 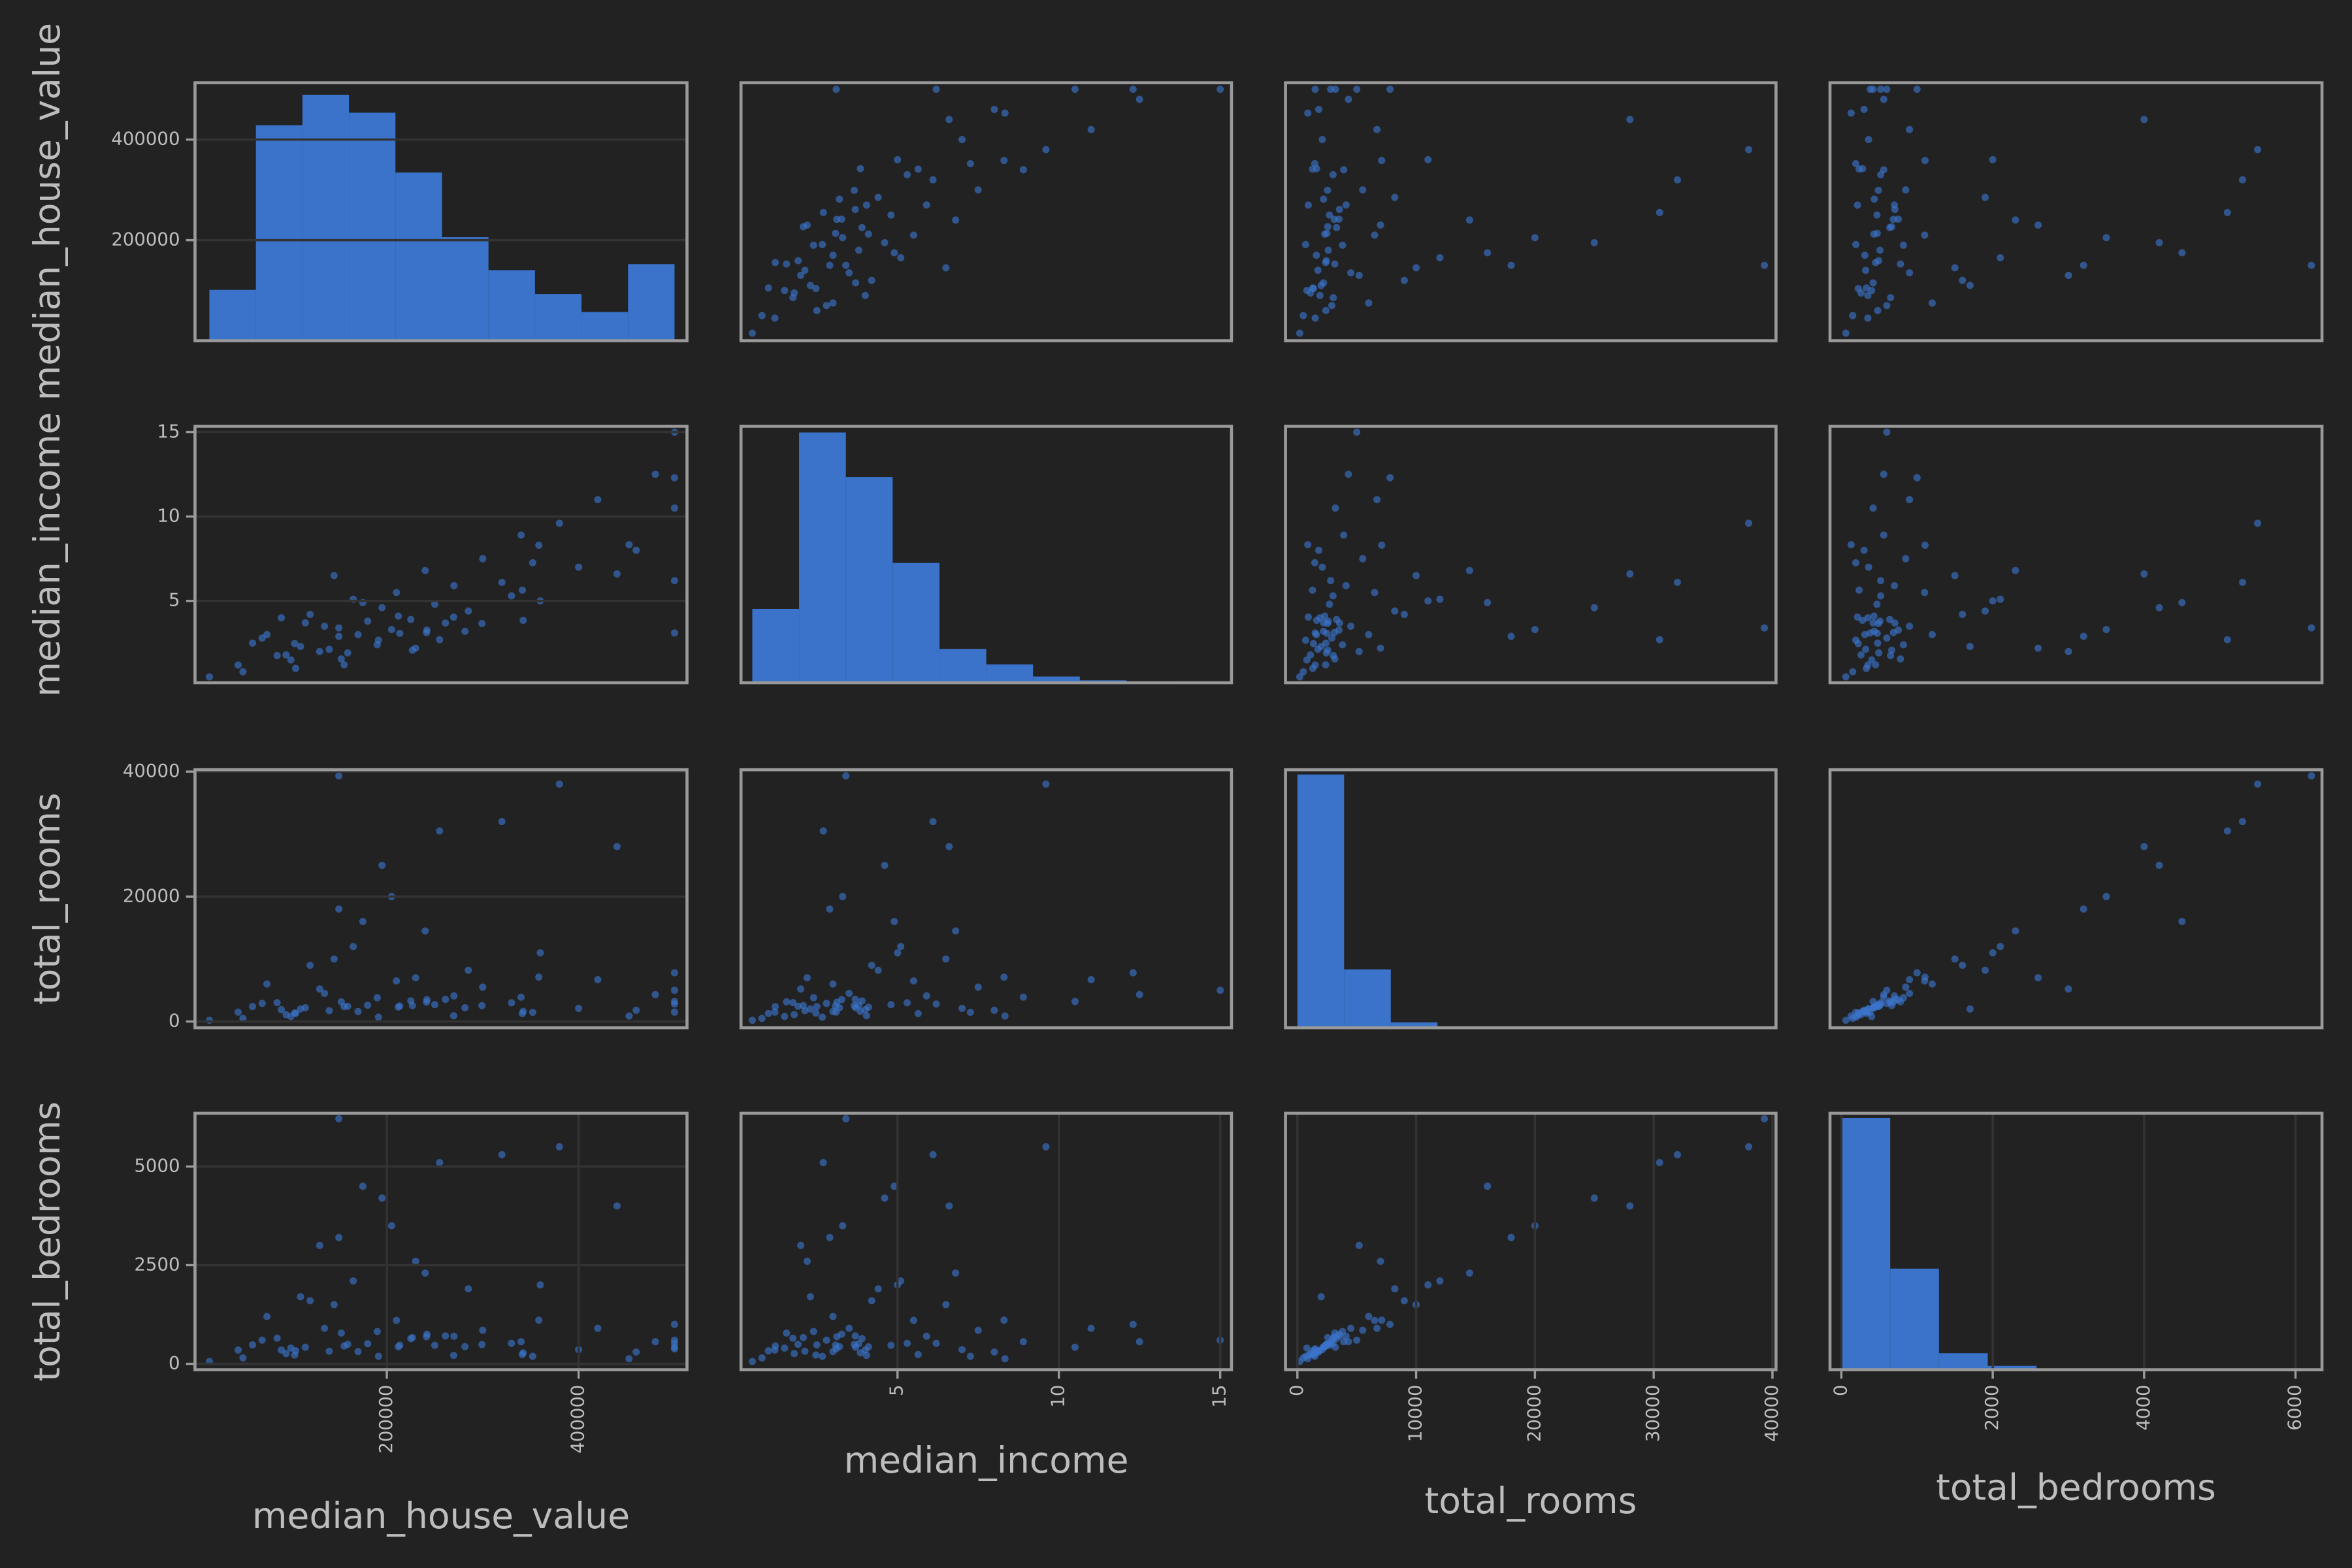 What do you see at coordinates (1771, 1414) in the screenshot?
I see `x-tick-label: 40000` at bounding box center [1771, 1414].